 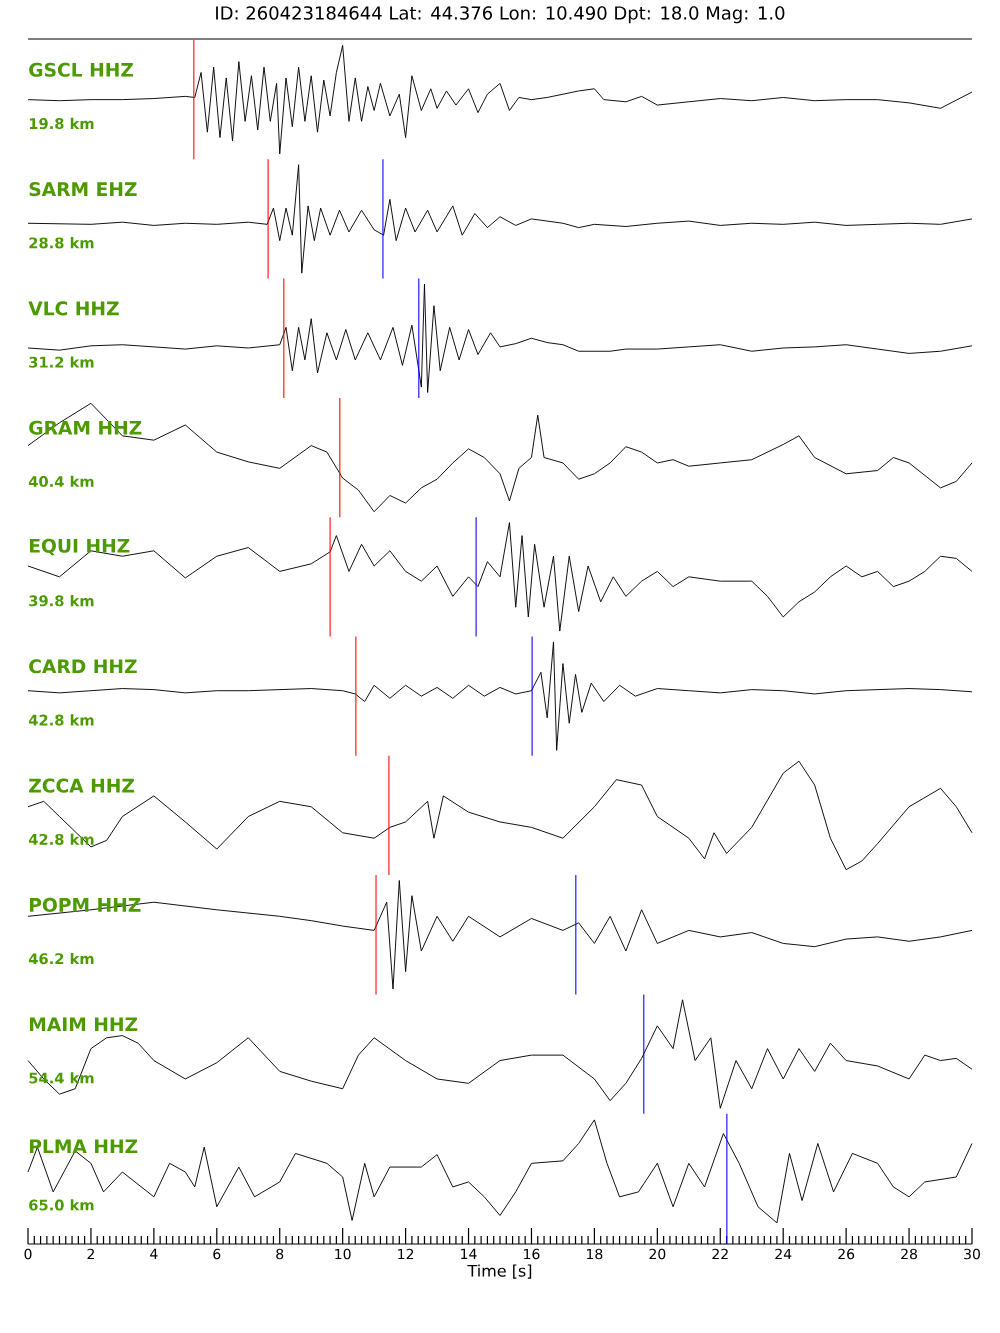 What do you see at coordinates (154, 1253) in the screenshot?
I see `x-tick-label: 4` at bounding box center [154, 1253].